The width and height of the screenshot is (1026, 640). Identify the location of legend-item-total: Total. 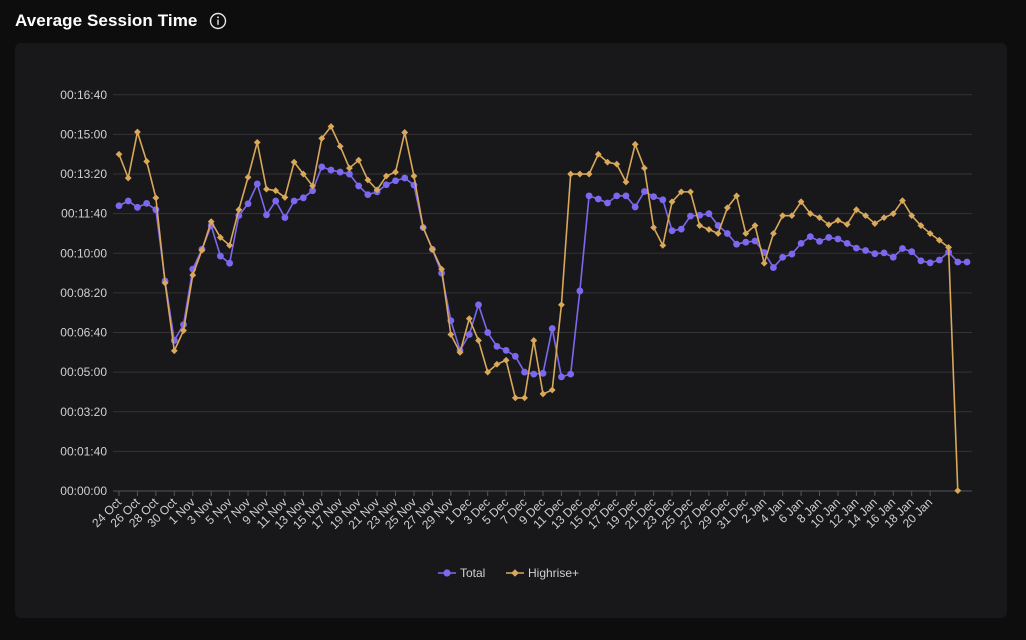
(461, 573).